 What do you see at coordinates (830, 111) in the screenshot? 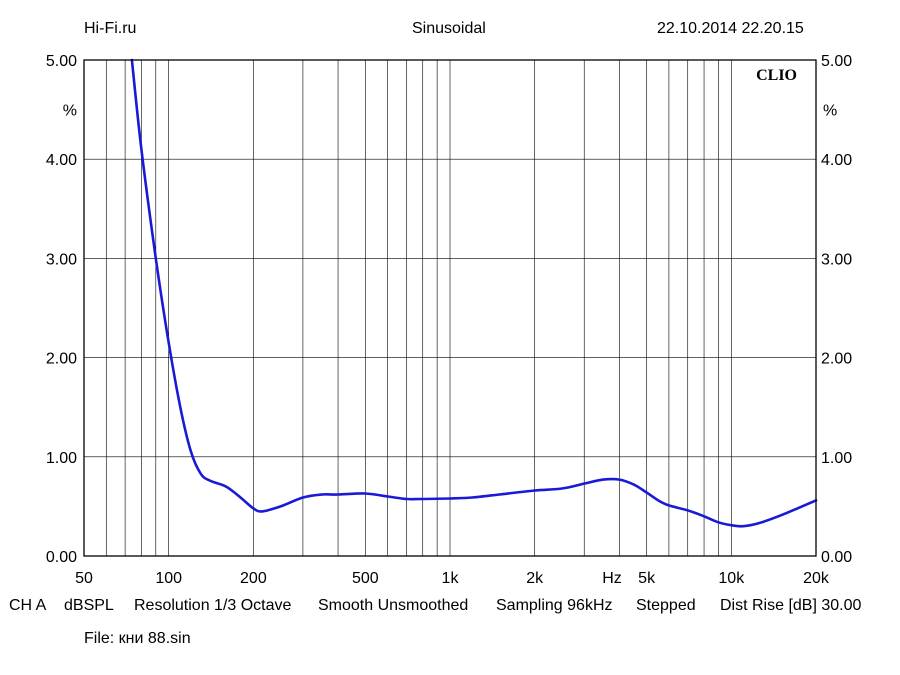
I see `y-unit-label-right: %` at bounding box center [830, 111].